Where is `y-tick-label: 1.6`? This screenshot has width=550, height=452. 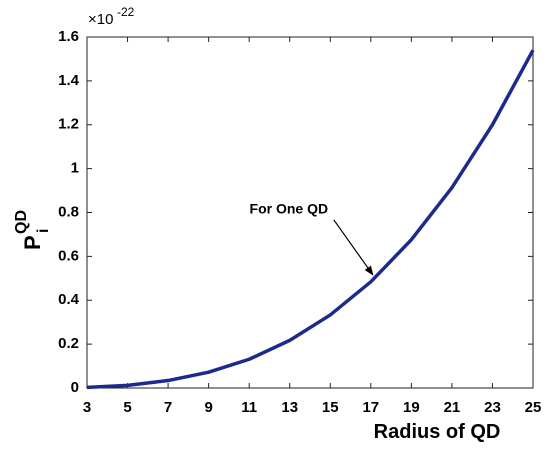 y-tick-label: 1.6 is located at coordinates (68, 36).